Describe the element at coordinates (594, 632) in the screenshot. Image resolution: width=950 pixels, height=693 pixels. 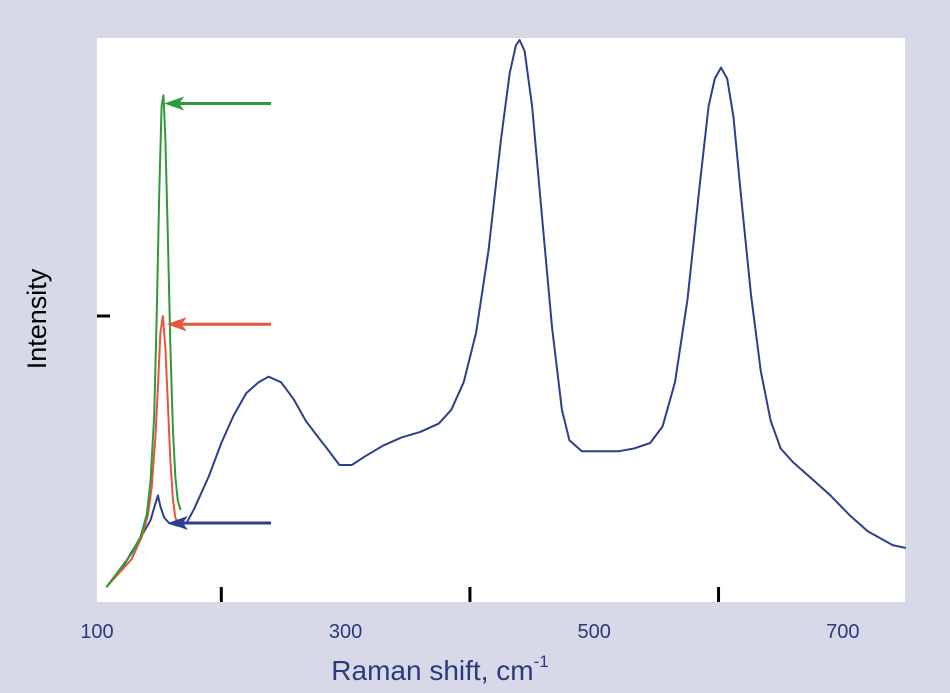
I see `x-tick-label: 500` at that location.